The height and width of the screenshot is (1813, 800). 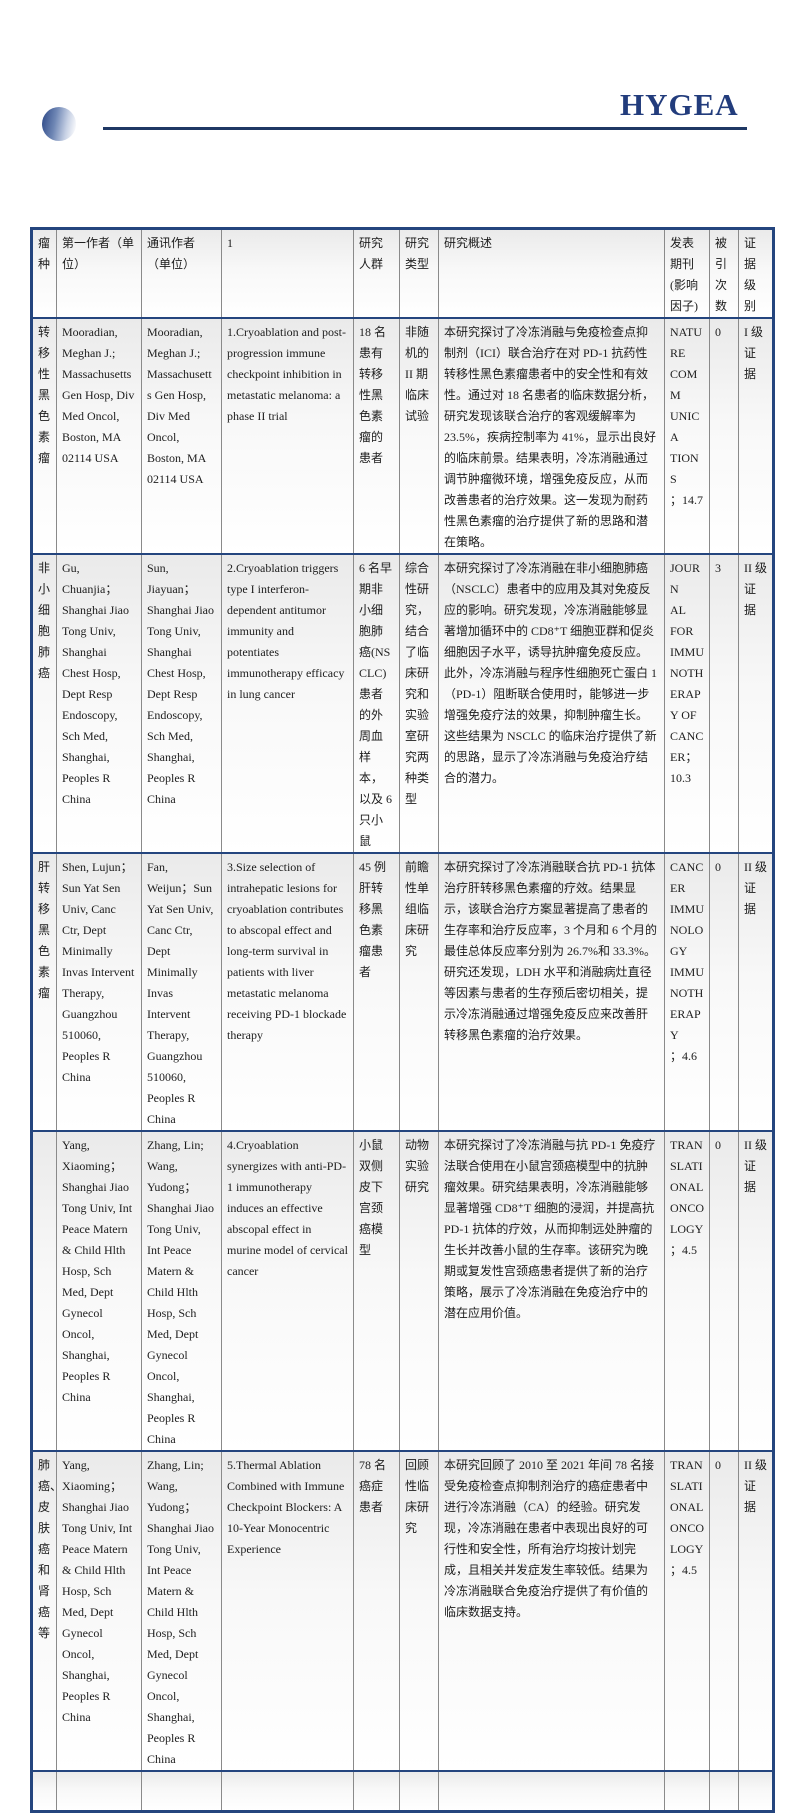 I want to click on cell-tumor-type: 肝转移黑色素瘤, so click(x=44, y=992).